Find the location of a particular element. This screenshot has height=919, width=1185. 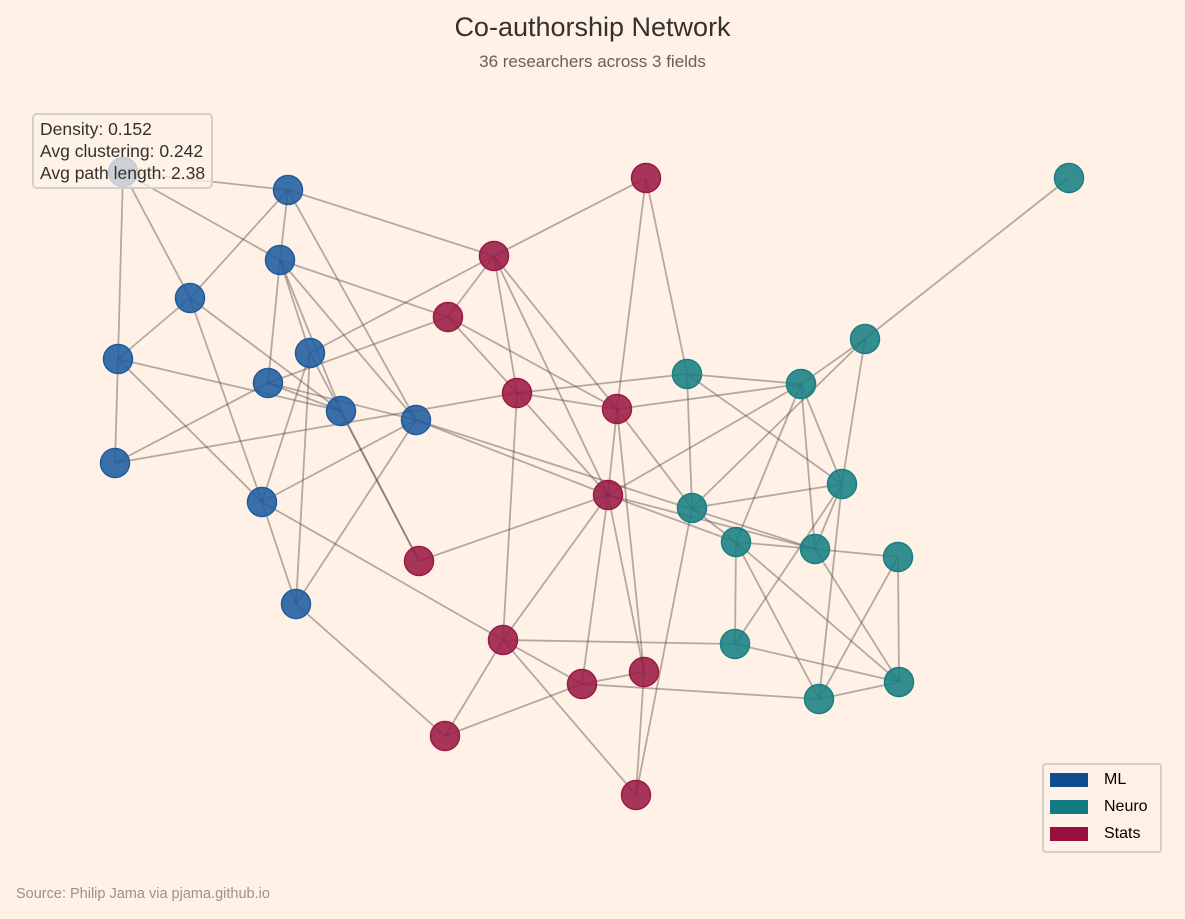

edge-A9-A6 is located at coordinates (191, 423).